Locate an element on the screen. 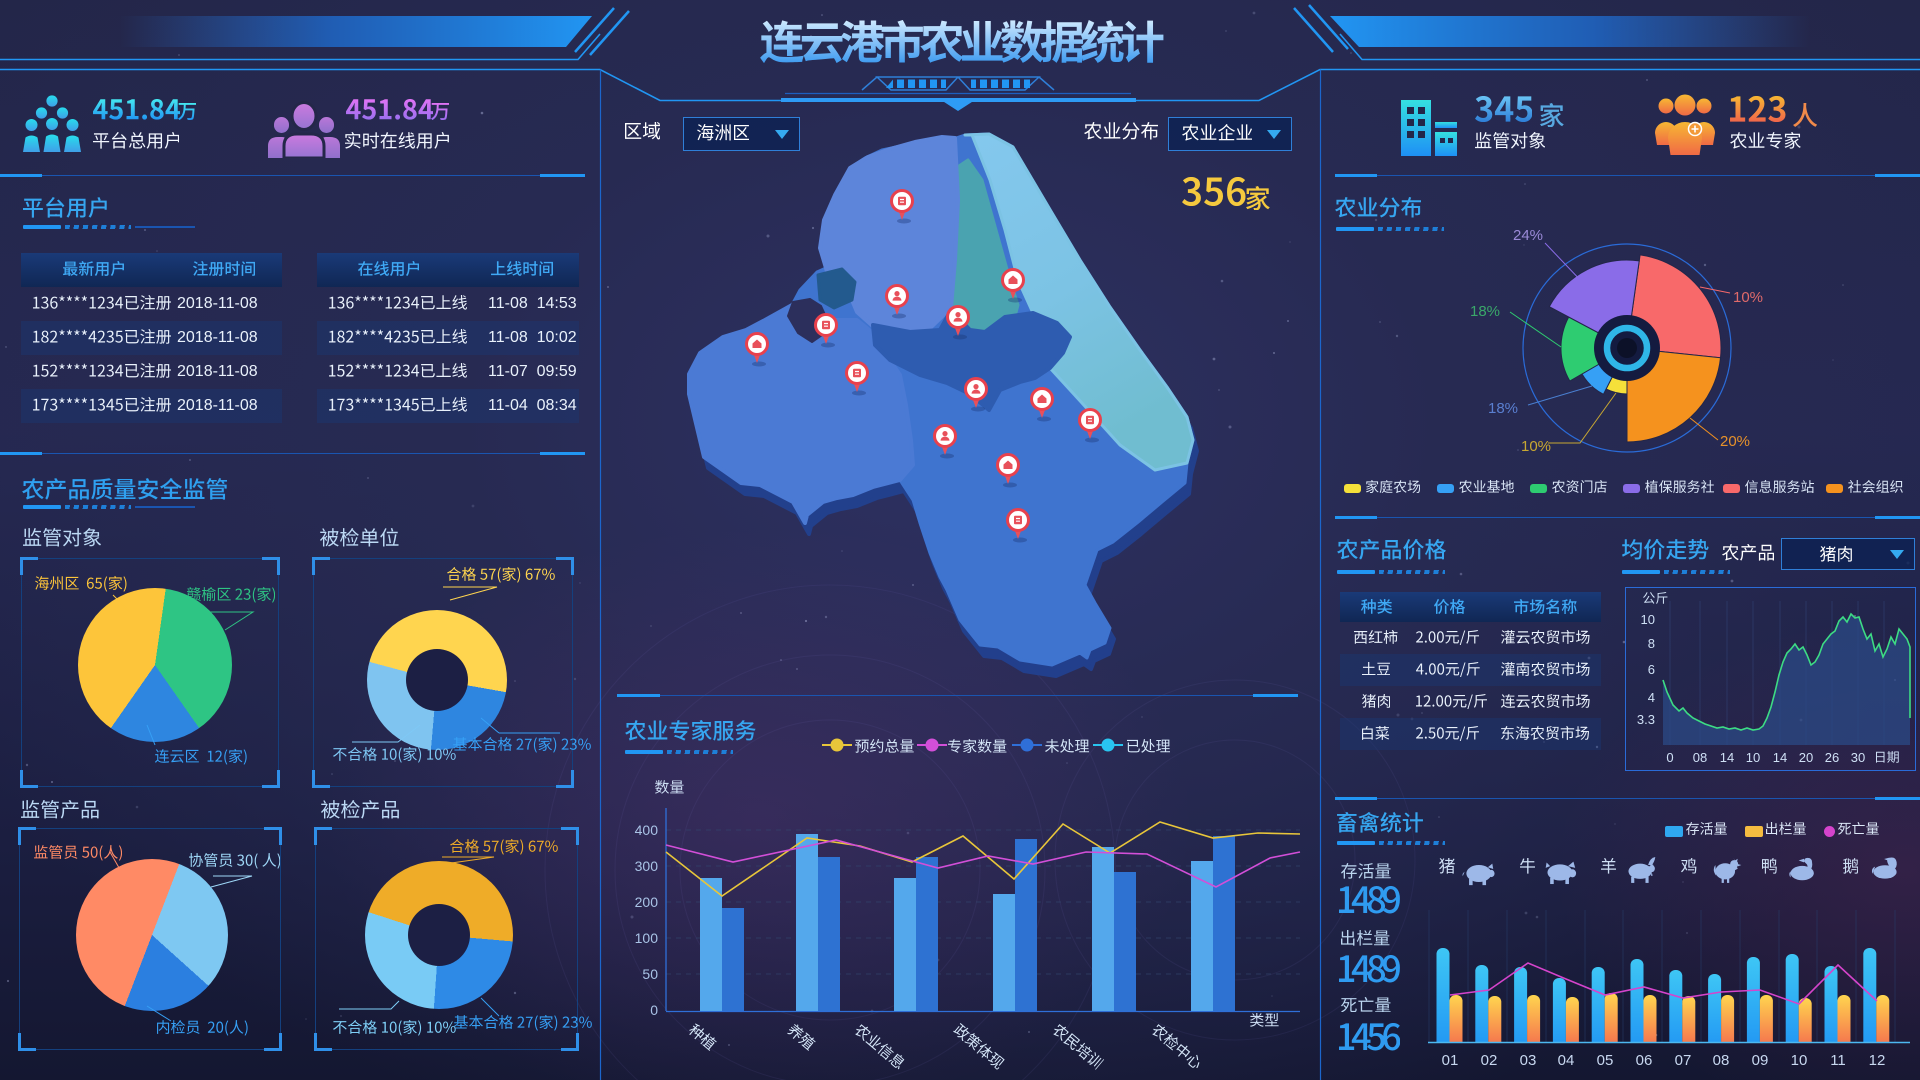 The height and width of the screenshot is (1080, 1920). svg-text: 100 is located at coordinates (647, 938).